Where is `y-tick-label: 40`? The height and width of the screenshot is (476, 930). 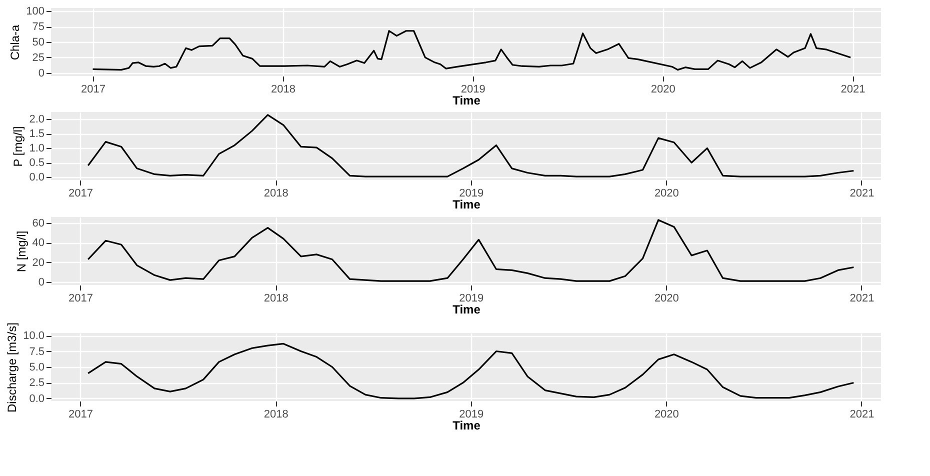
y-tick-label: 40 is located at coordinates (38, 243).